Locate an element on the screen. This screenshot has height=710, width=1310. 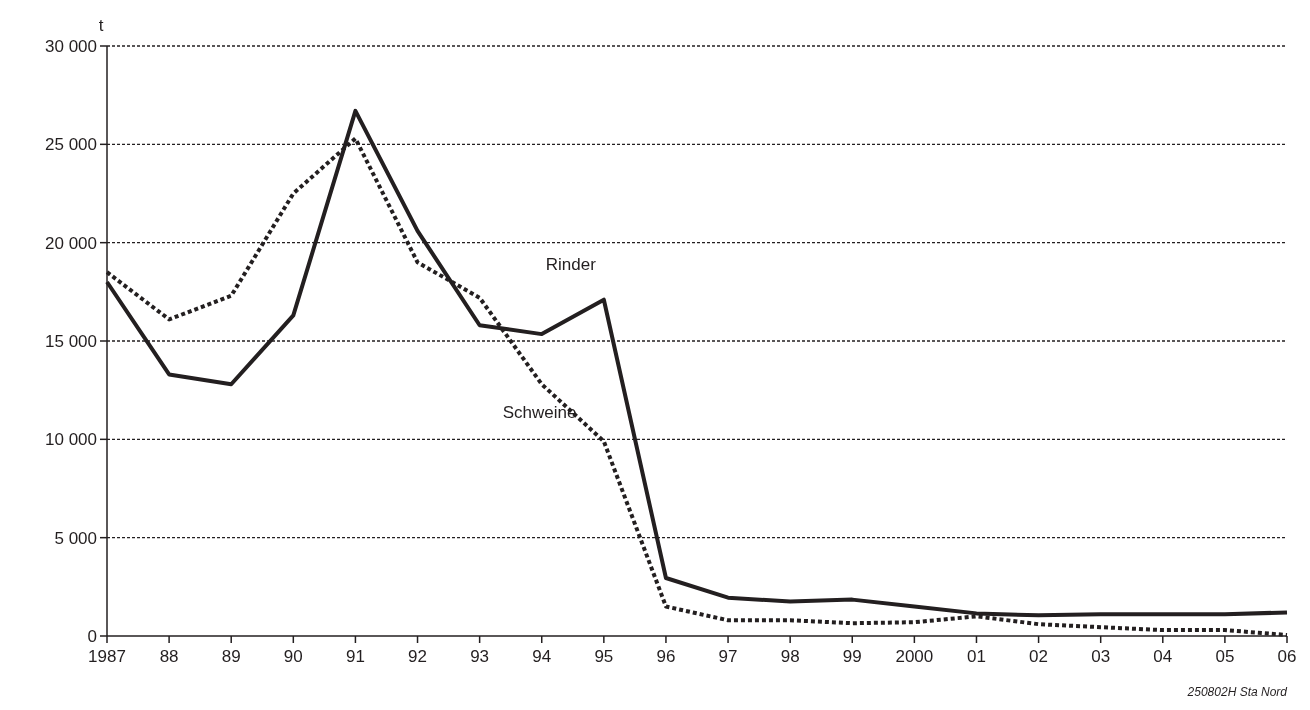
y-axis-title: t is located at coordinates (101, 25).